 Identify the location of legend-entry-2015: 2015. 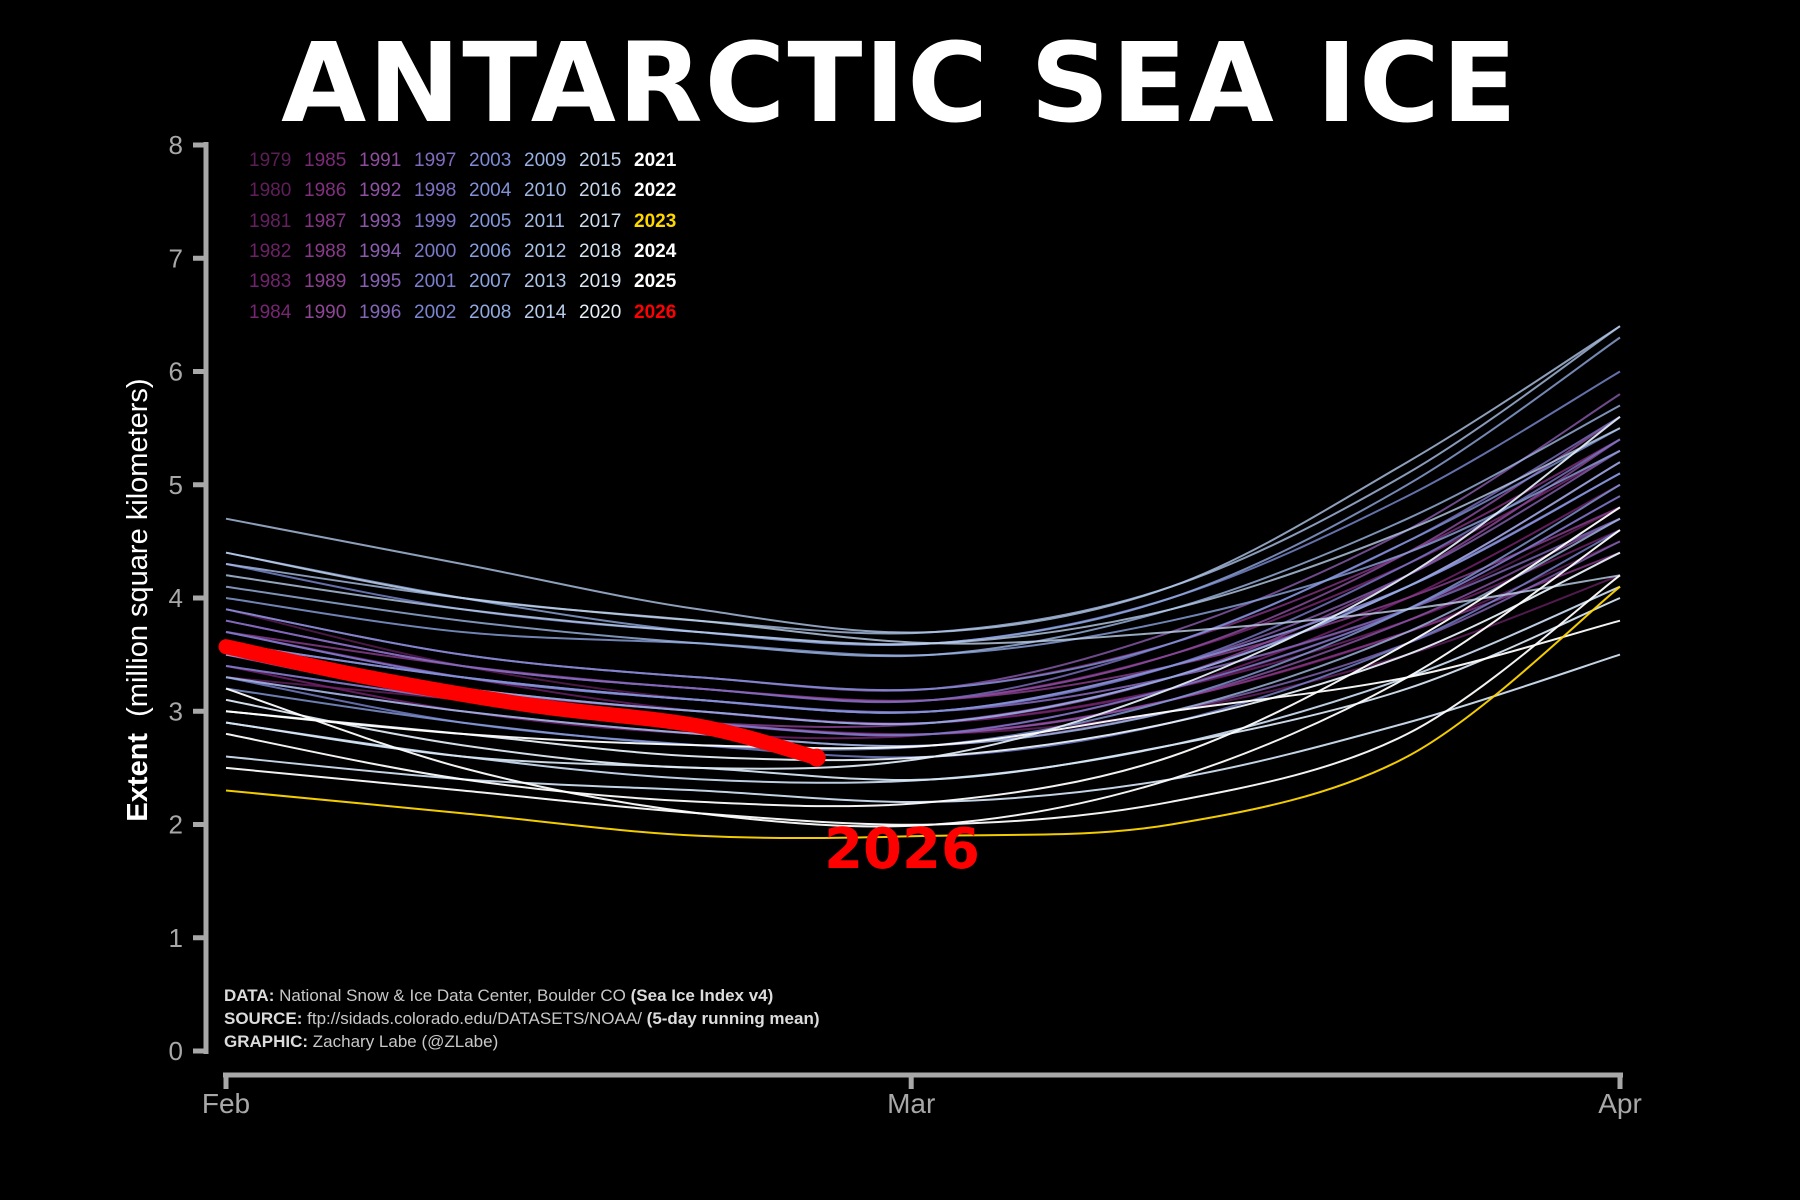
(600, 160).